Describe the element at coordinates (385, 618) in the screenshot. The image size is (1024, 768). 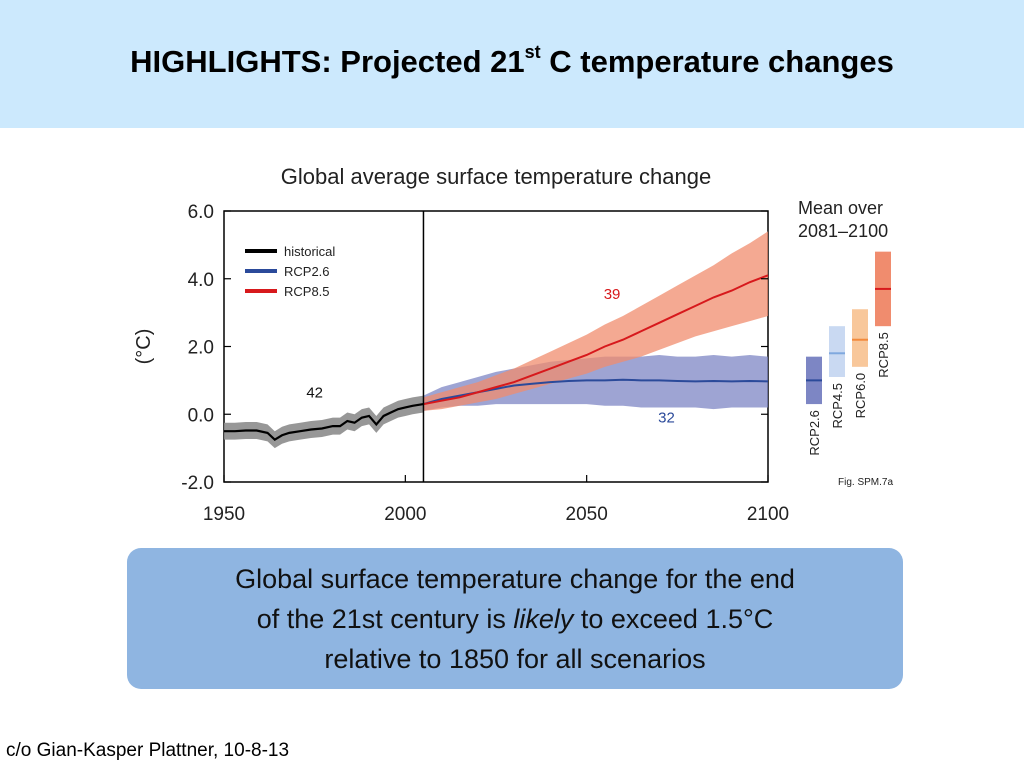
I see `summary-line-2-start: of the 21st century is` at that location.